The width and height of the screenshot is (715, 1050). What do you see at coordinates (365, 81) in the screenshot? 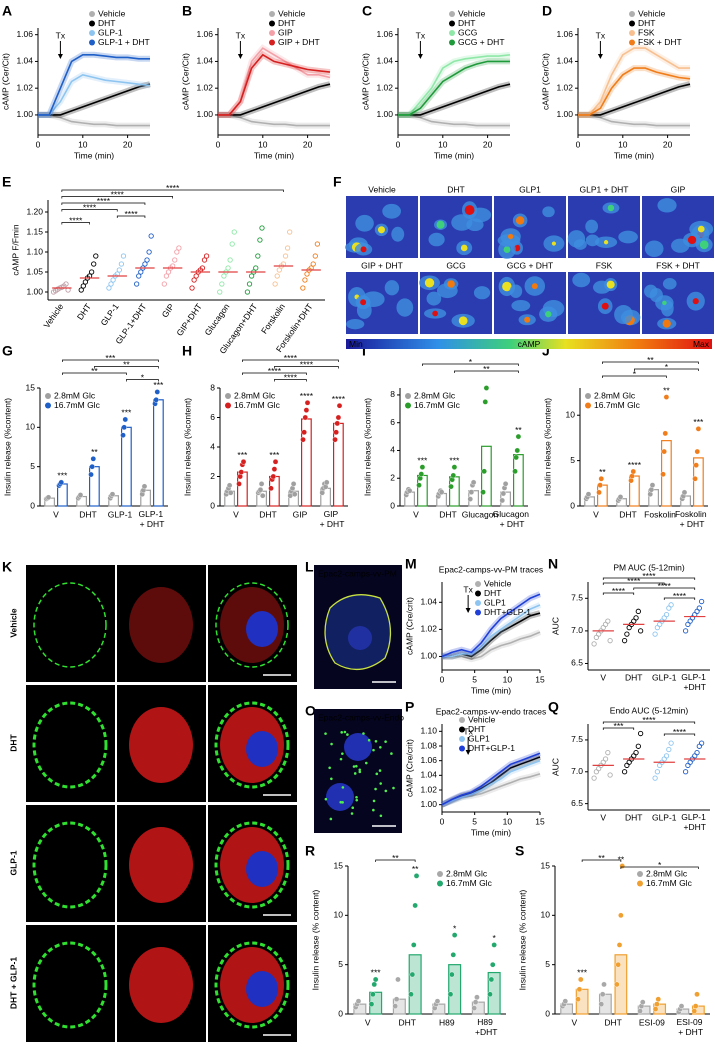
I see `y-axis-label: cAMP (Cer/Cit)` at bounding box center [365, 81].